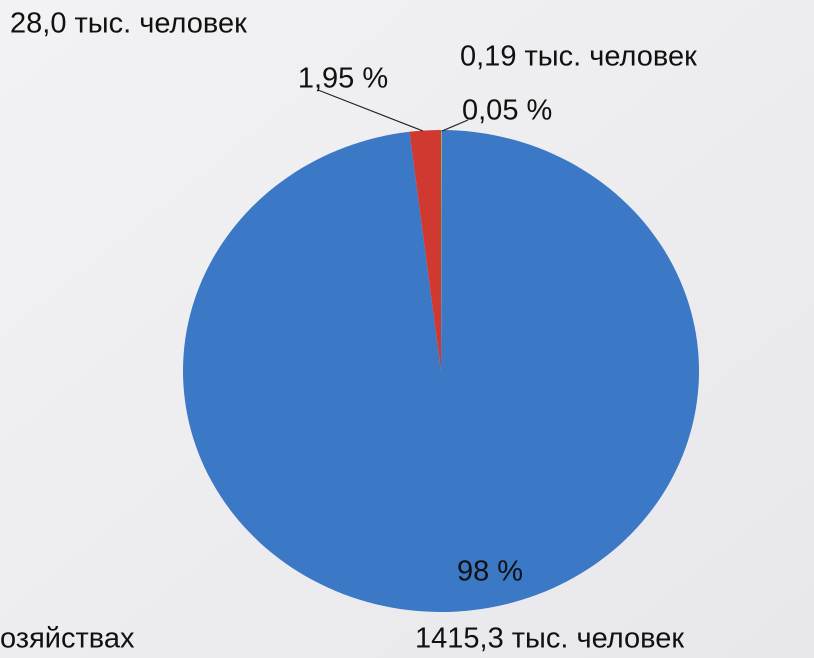 The height and width of the screenshot is (658, 814). I want to click on count-label: 0,19 тыс. человек, so click(578, 57).